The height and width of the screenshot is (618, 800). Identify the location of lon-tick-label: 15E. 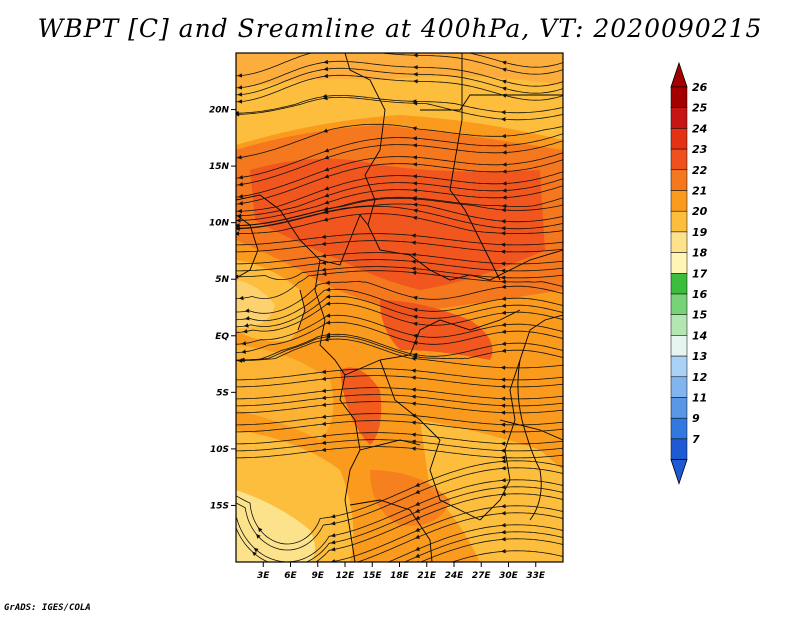
(373, 576).